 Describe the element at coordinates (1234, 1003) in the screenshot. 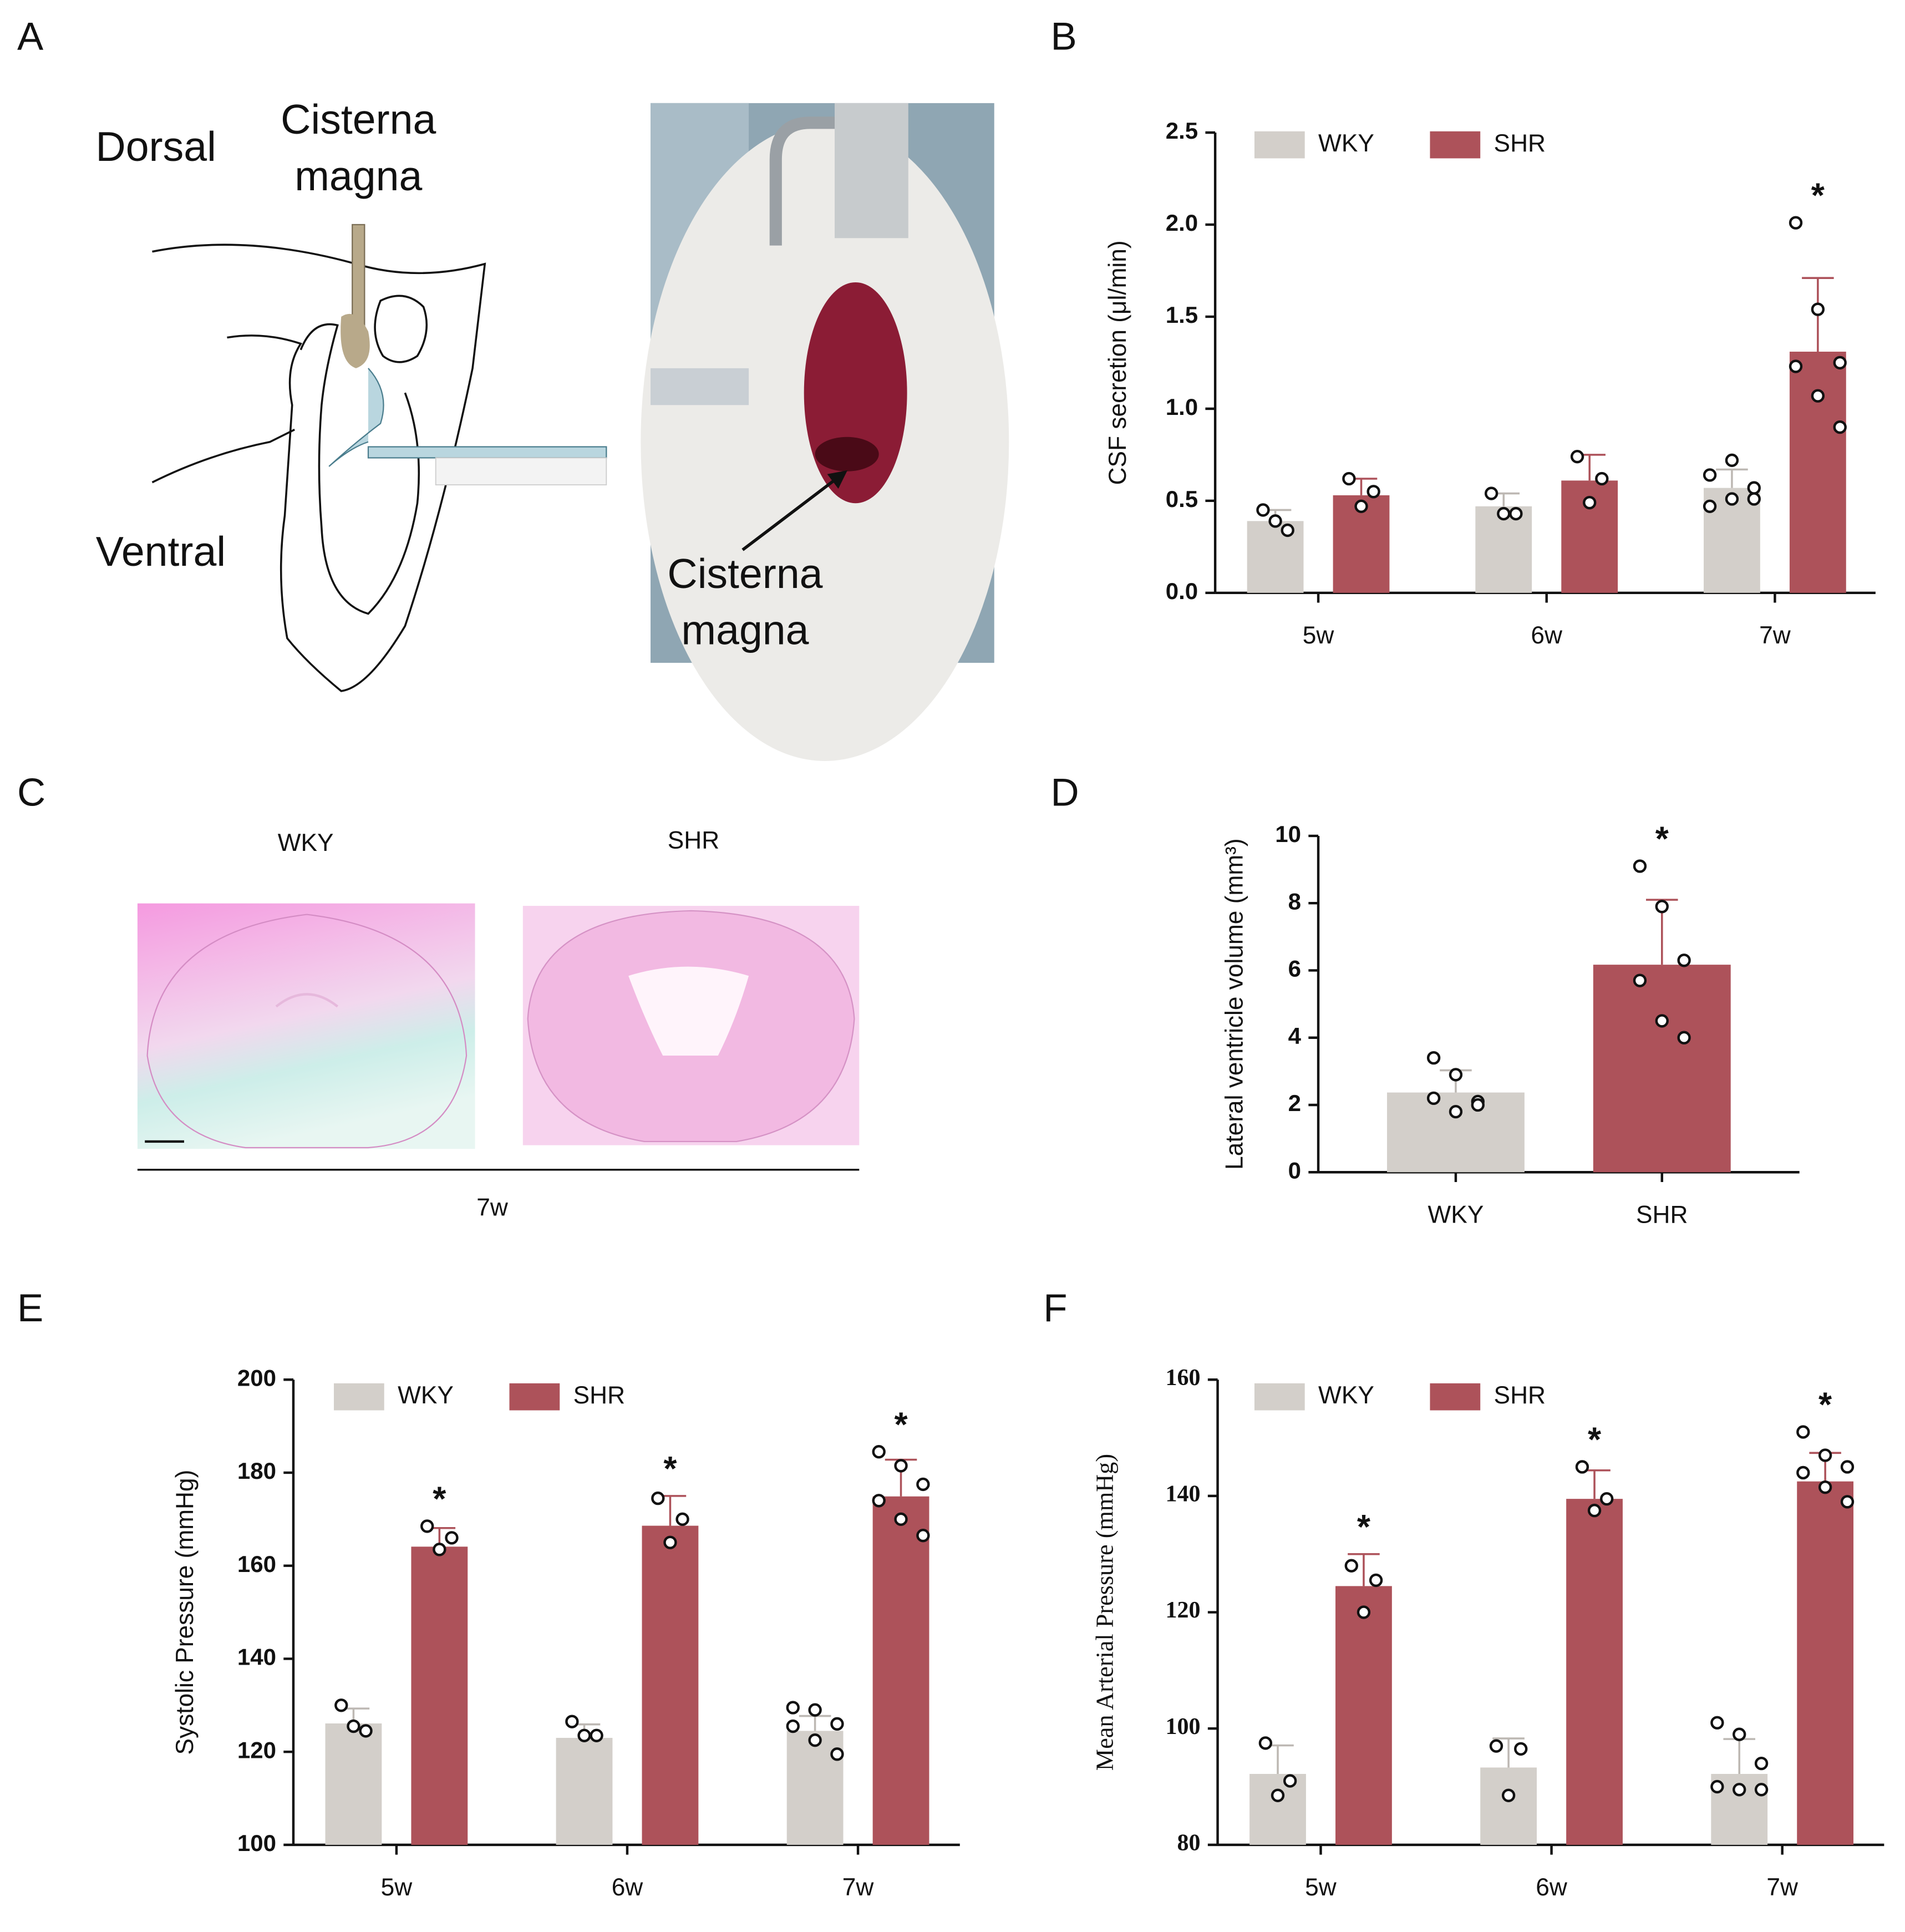

I see `y-axis-label: Lateral ventricle volume (mm³)` at that location.